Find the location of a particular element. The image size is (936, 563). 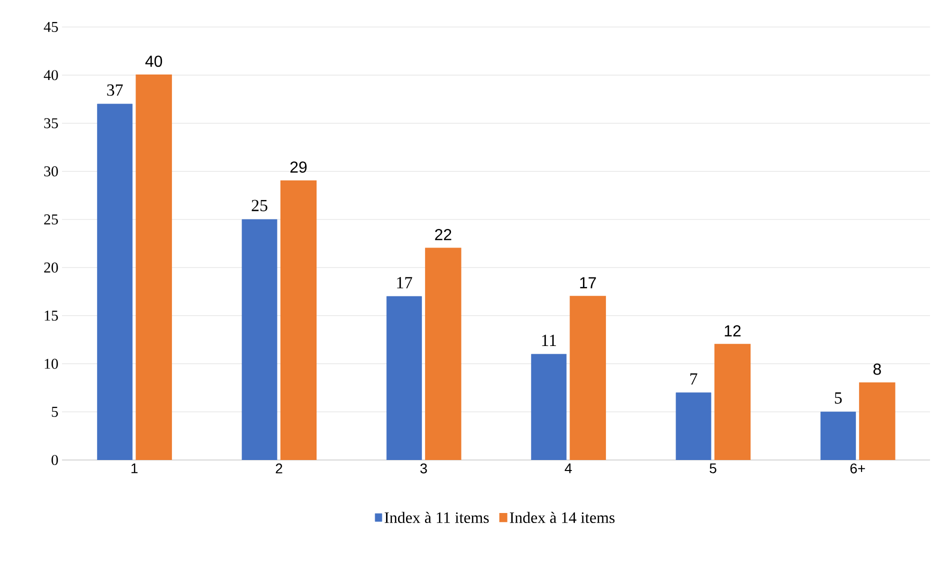

y-tick-label: 25 is located at coordinates (51, 219).